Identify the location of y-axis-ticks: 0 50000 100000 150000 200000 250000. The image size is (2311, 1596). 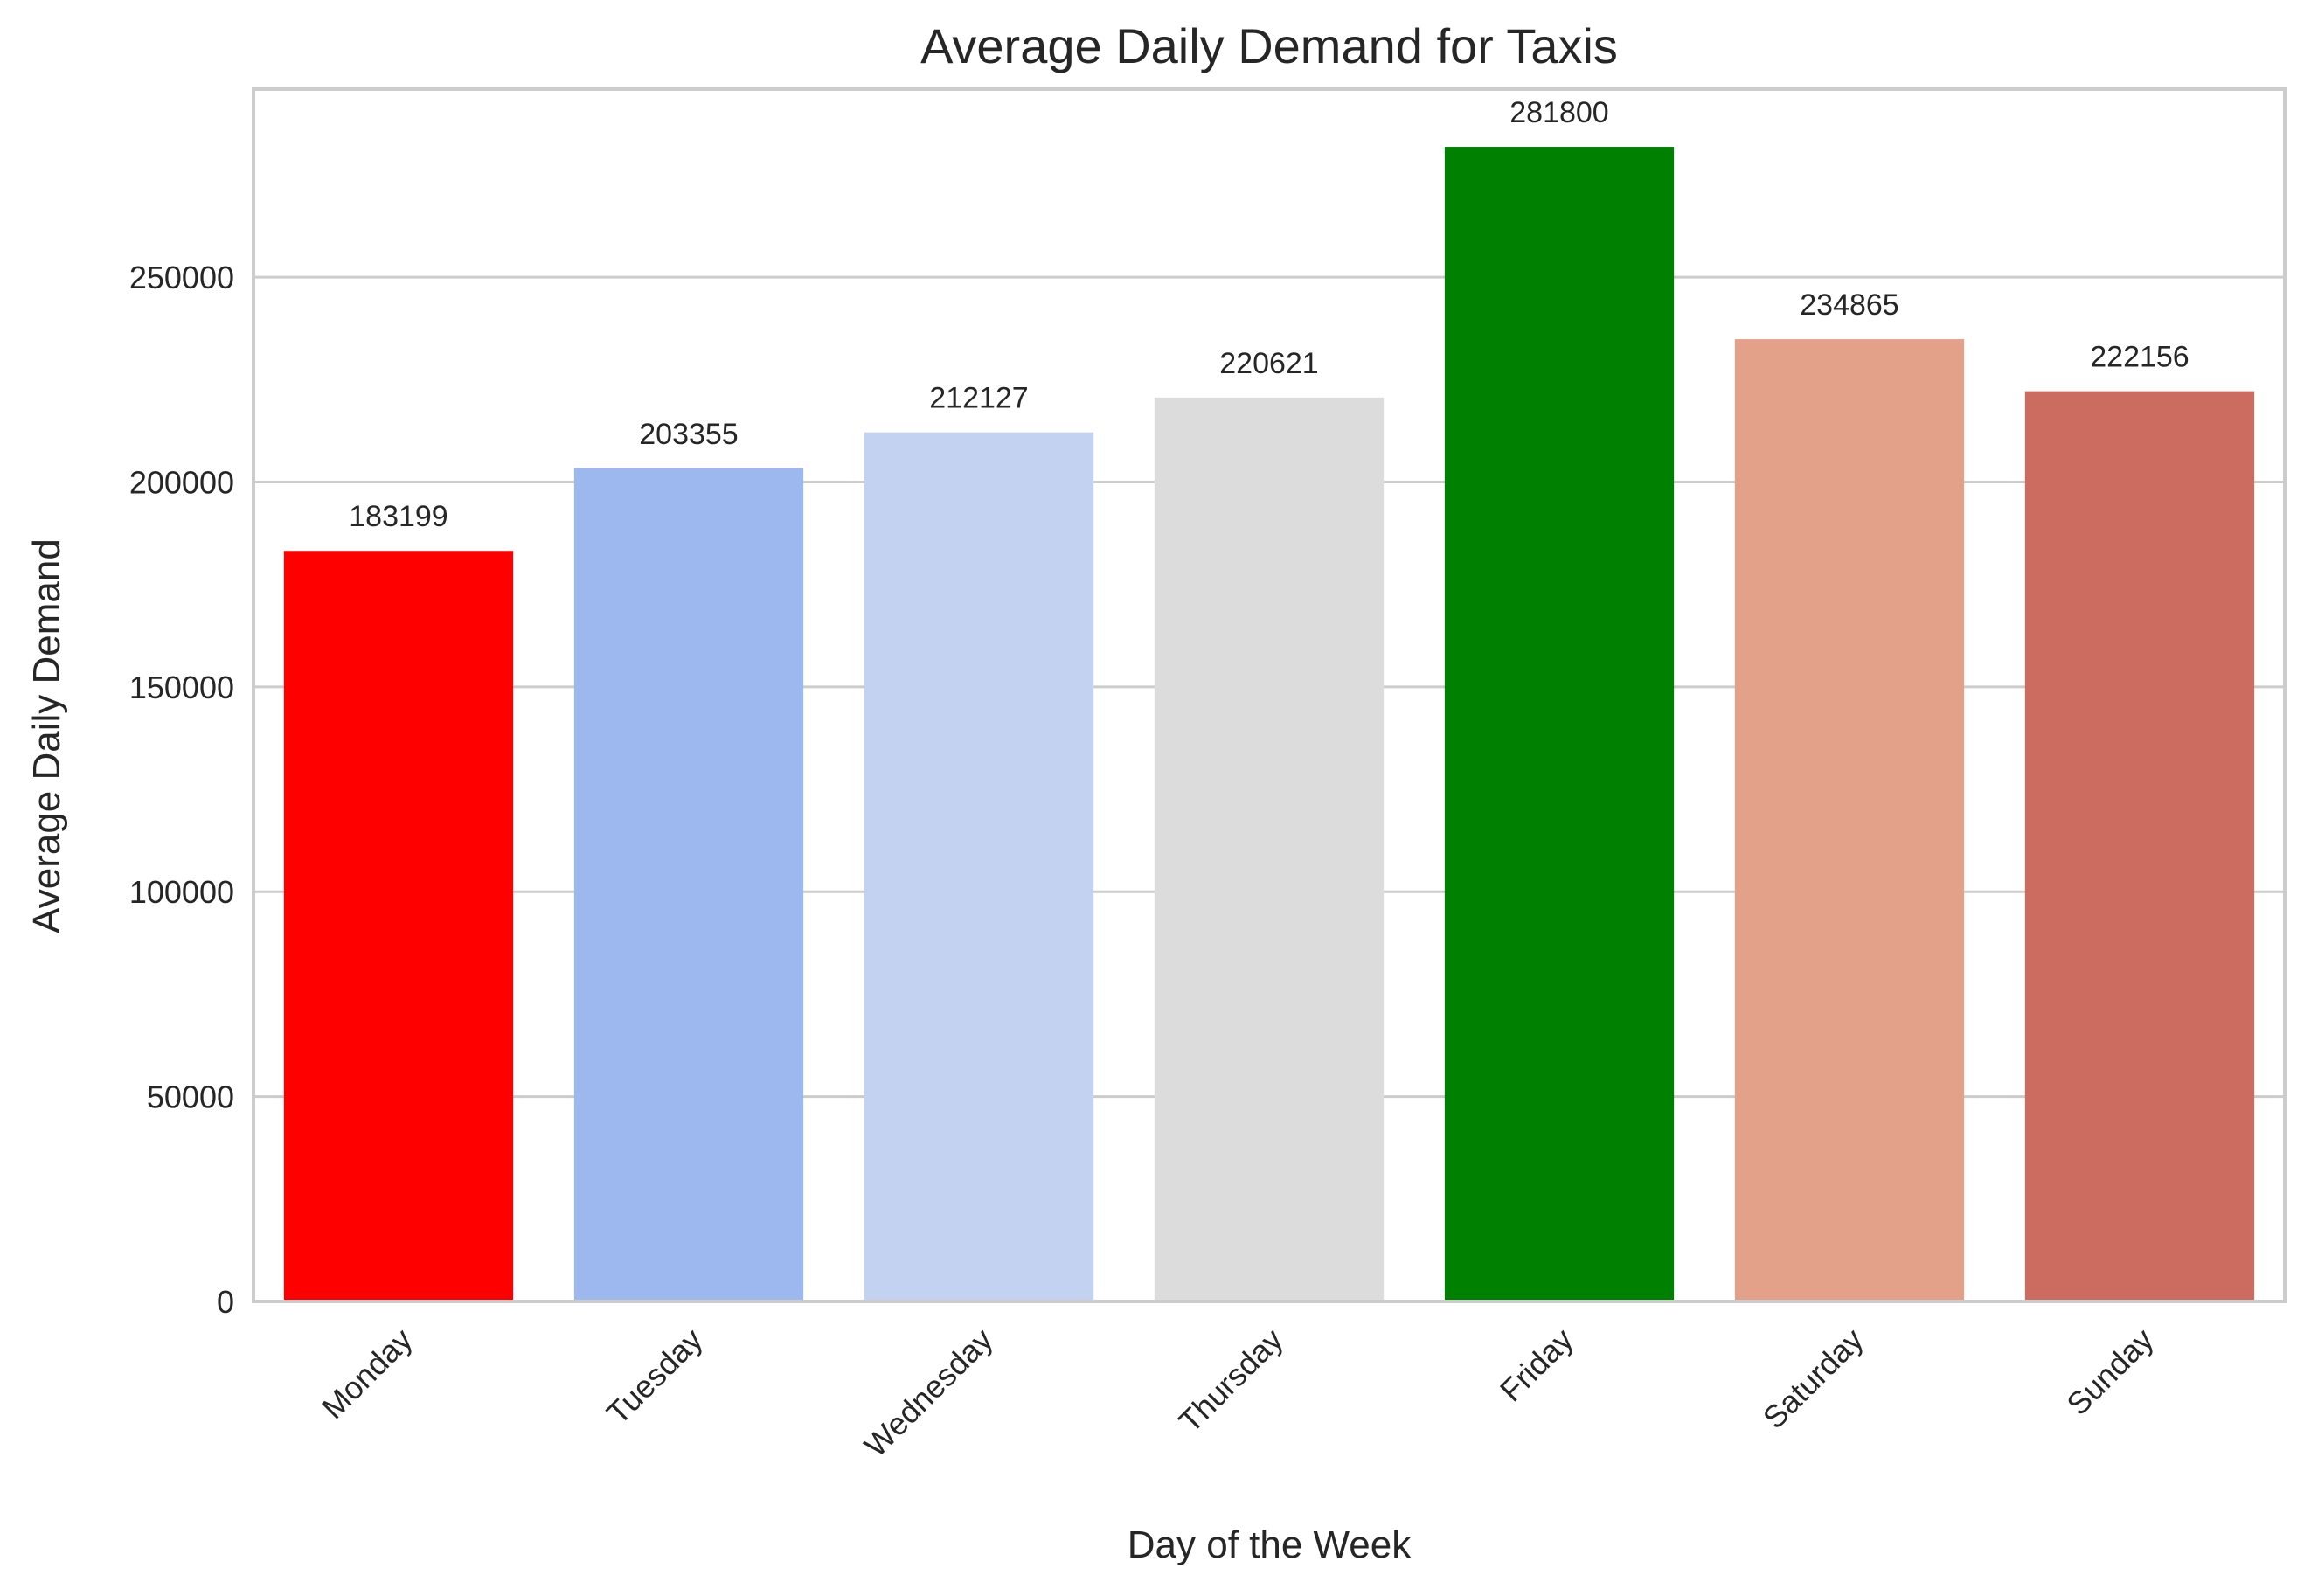
(181, 790).